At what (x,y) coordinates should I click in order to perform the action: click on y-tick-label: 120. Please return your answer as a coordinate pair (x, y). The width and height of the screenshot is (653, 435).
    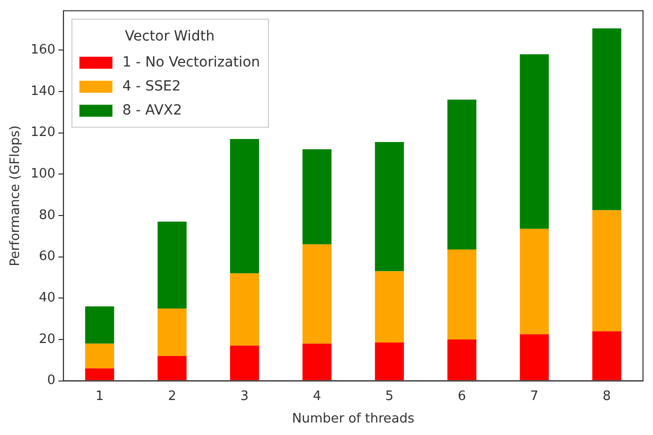
    Looking at the image, I should click on (43, 132).